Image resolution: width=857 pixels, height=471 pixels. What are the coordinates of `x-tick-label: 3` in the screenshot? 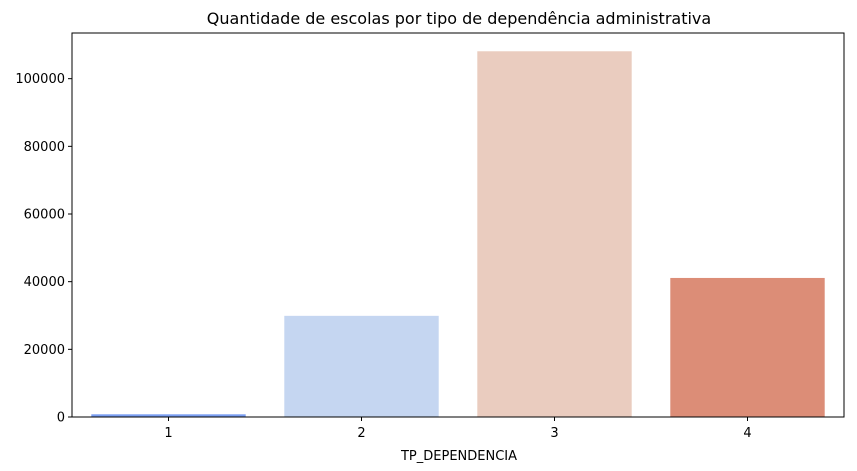 It's located at (554, 433).